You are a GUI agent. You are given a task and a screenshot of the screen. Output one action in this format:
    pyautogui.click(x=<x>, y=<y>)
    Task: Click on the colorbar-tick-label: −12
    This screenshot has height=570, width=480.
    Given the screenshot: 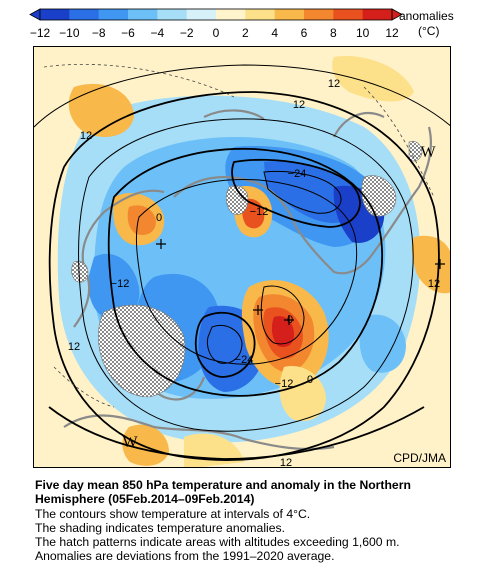 What is the action you would take?
    pyautogui.click(x=40, y=33)
    